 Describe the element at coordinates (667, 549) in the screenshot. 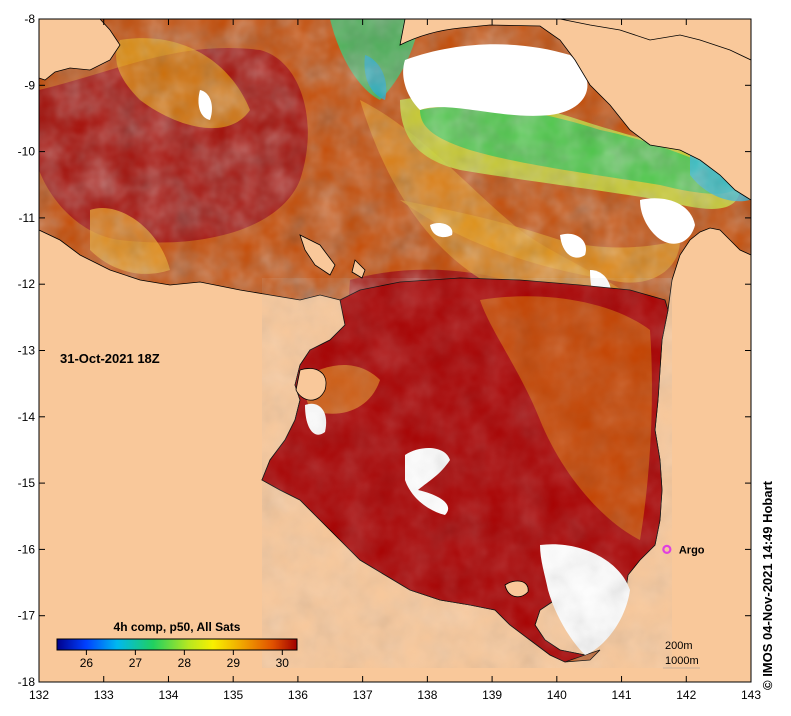

I see `argo-icon` at that location.